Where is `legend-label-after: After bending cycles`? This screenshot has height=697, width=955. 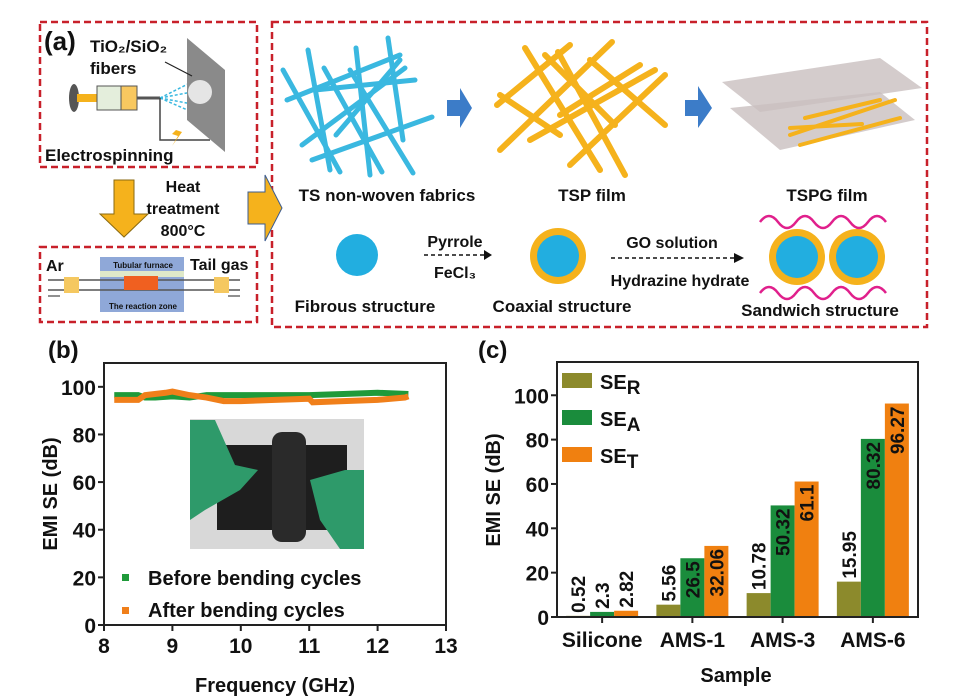
legend-label-after: After bending cycles is located at coordinates (246, 611).